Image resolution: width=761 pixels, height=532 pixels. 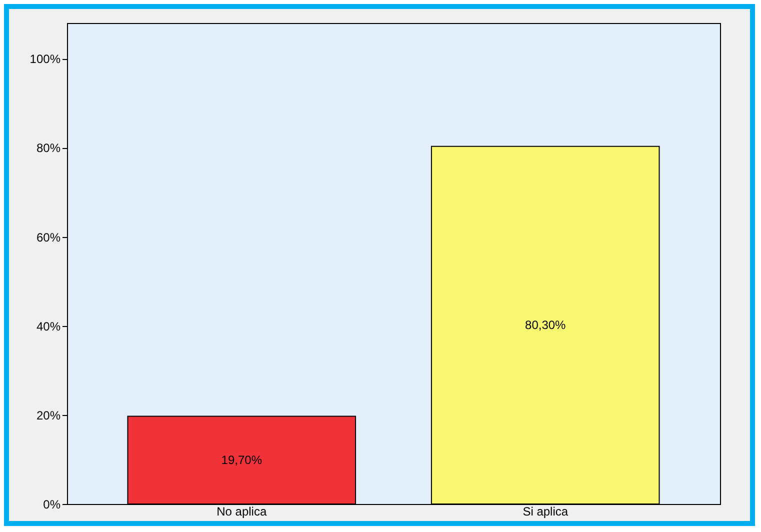 I want to click on y-tick-label: 20%, so click(x=48, y=415).